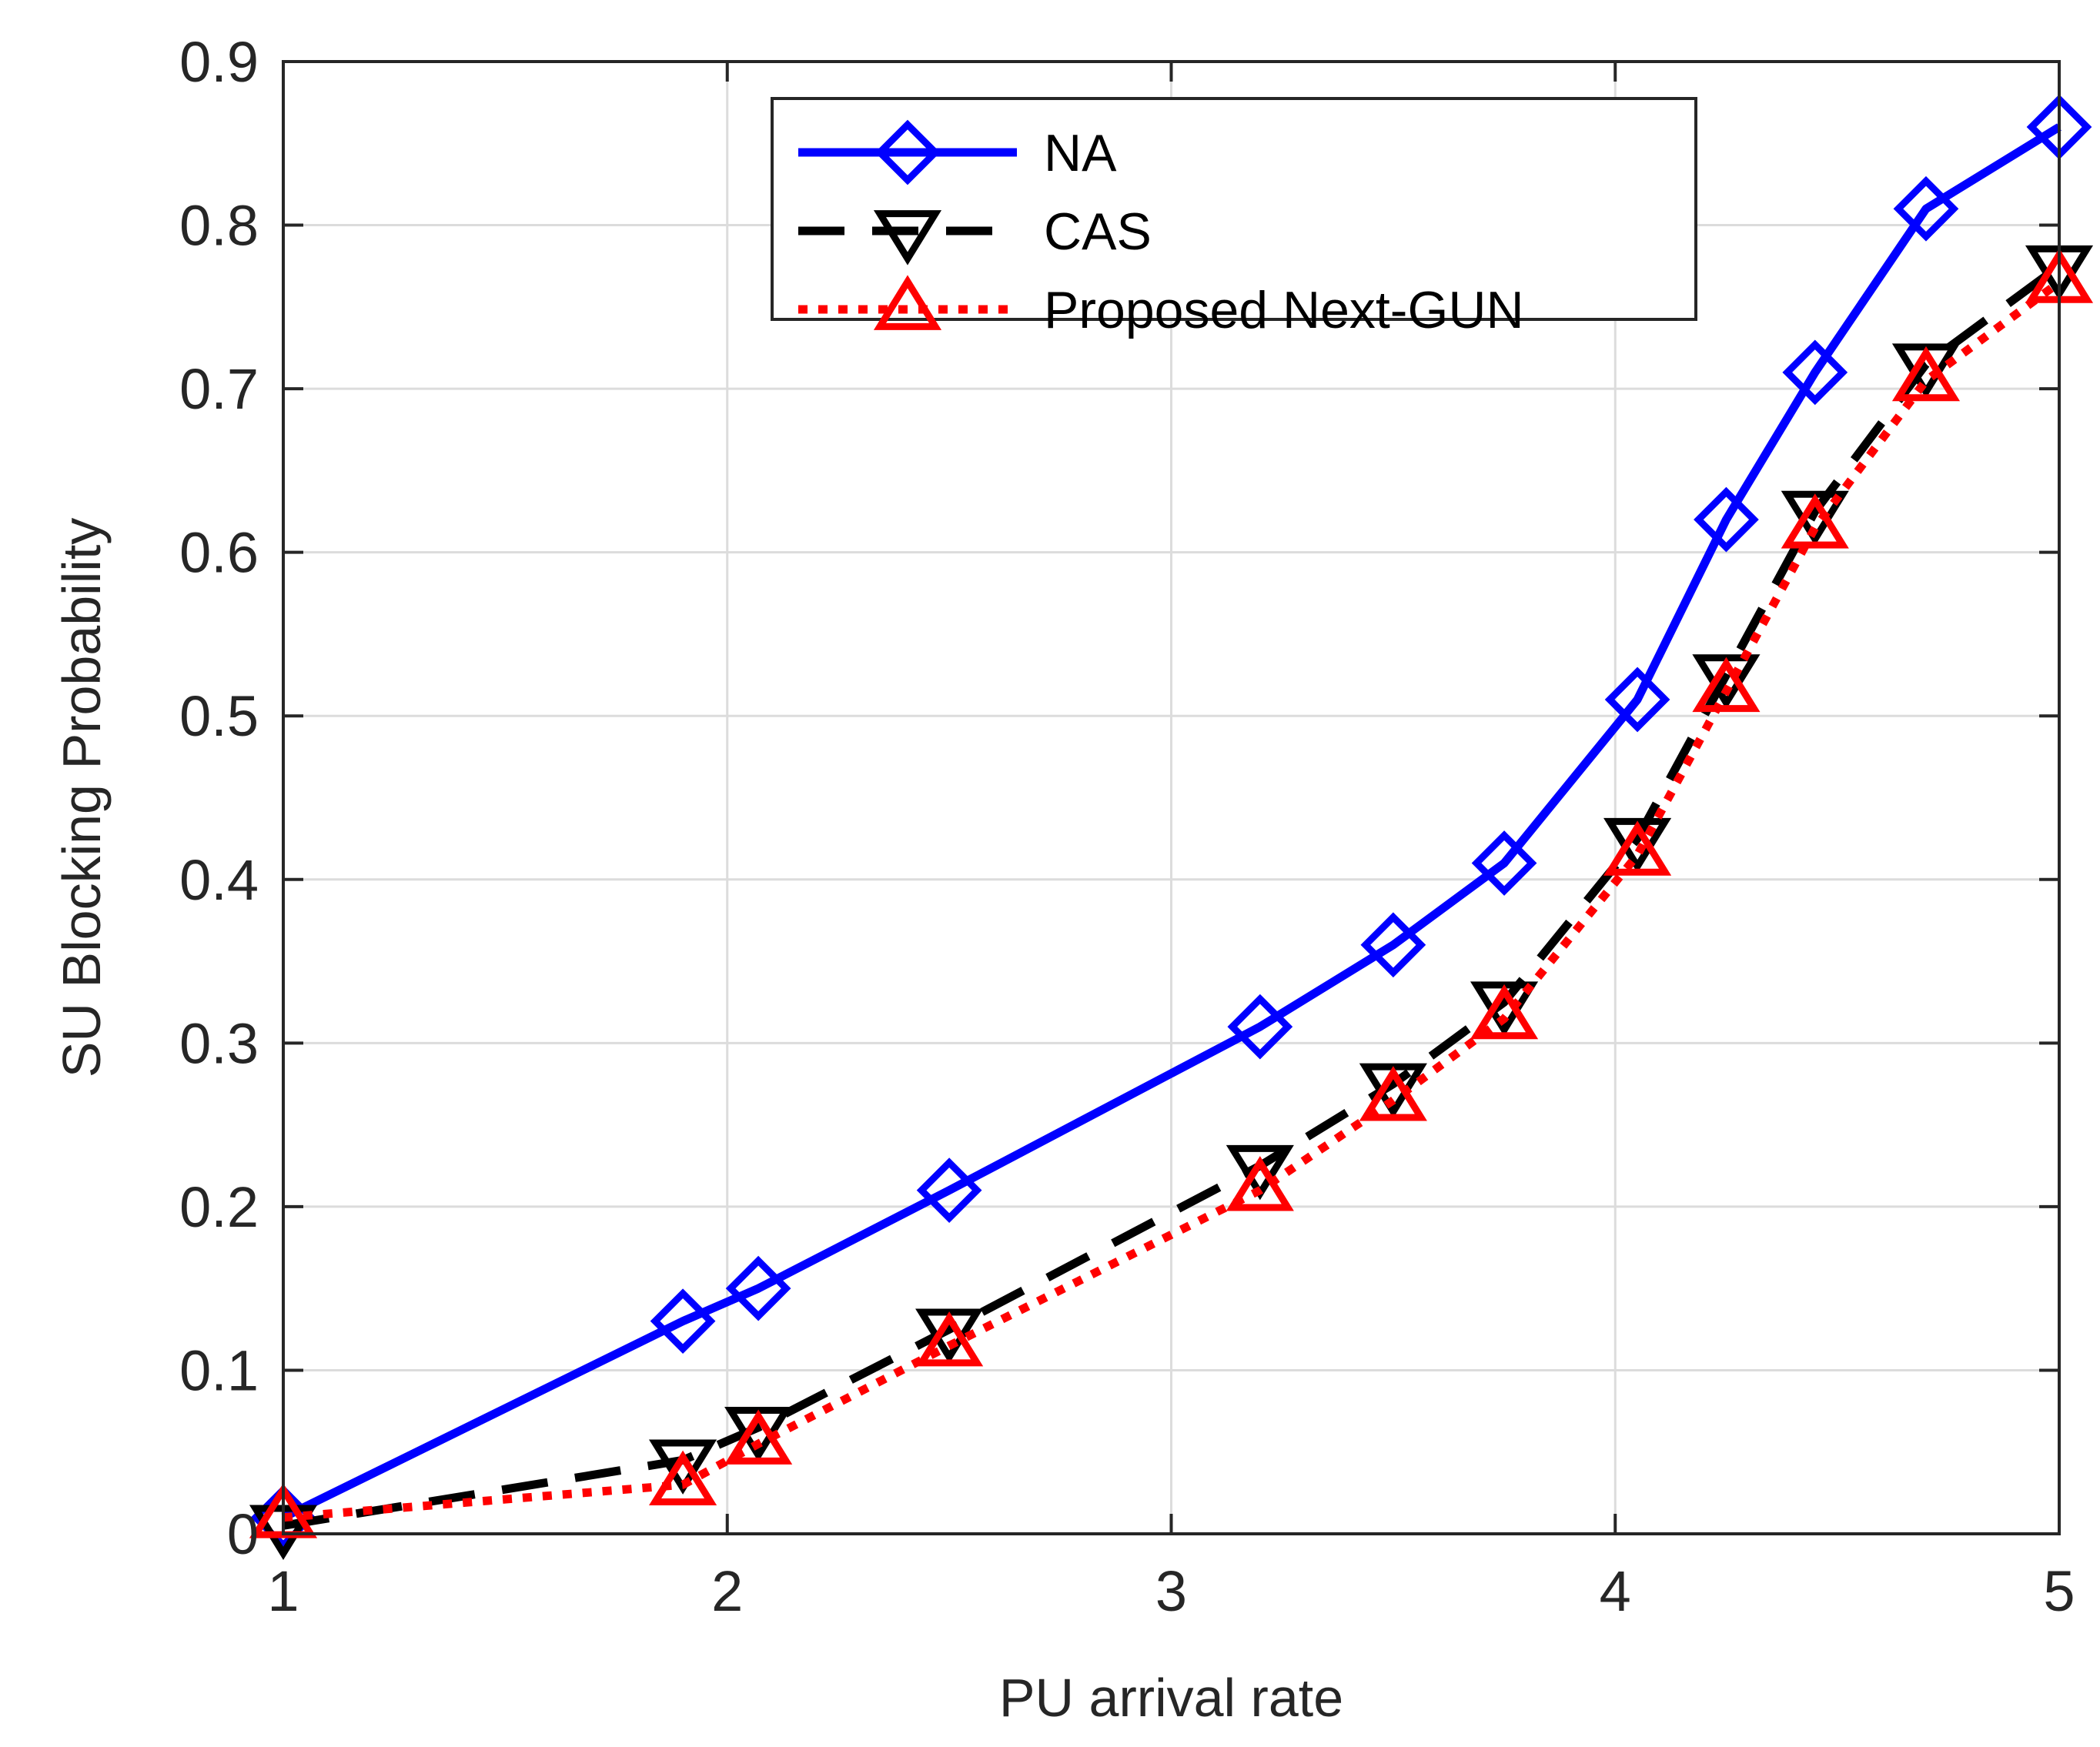 The height and width of the screenshot is (1747, 2100). What do you see at coordinates (219, 553) in the screenshot?
I see `y-tick-label: 0.6` at bounding box center [219, 553].